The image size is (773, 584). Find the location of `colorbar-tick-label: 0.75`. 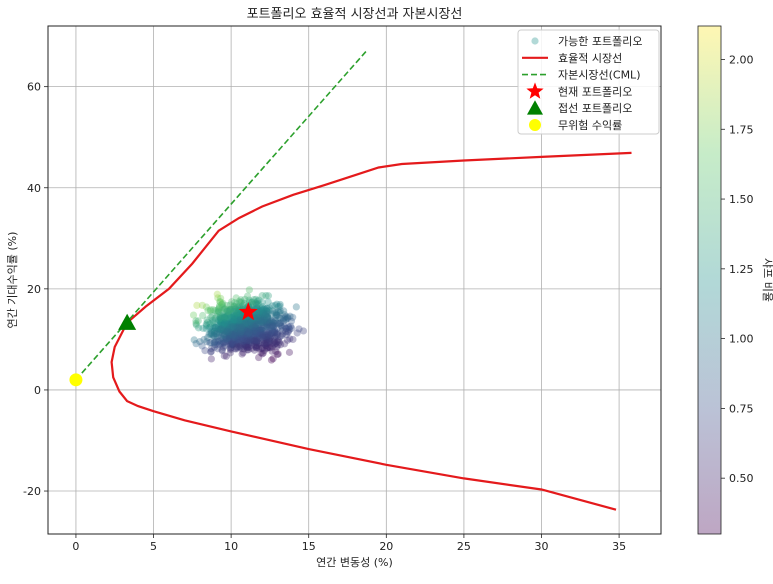

colorbar-tick-label: 0.75 is located at coordinates (741, 408).